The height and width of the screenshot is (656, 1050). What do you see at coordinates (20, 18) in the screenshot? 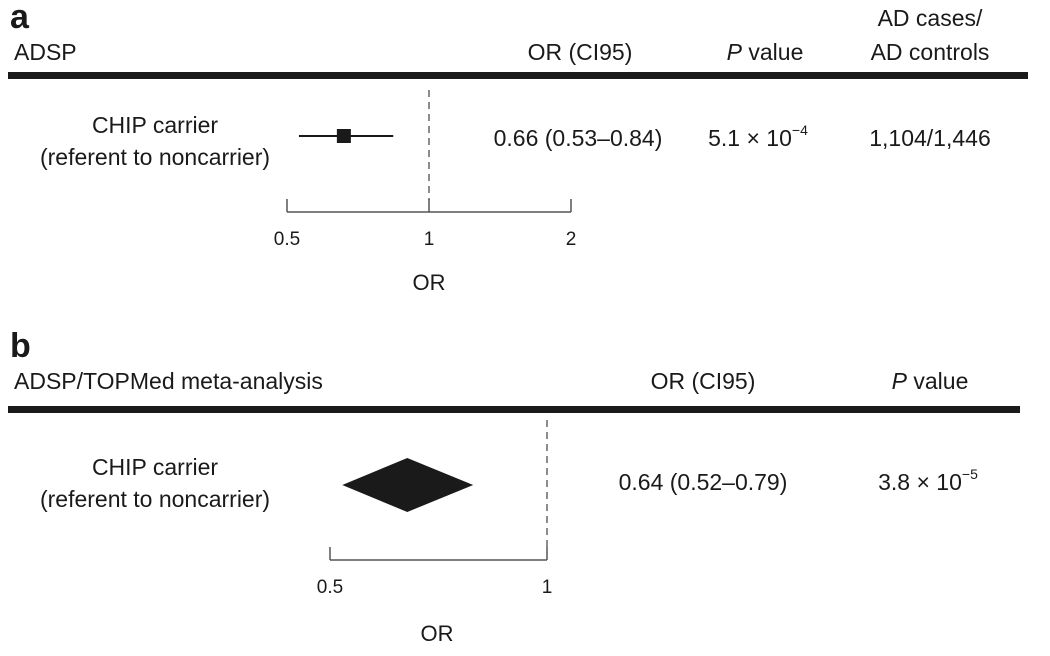
I see `panel-a-letter: a` at bounding box center [20, 18].